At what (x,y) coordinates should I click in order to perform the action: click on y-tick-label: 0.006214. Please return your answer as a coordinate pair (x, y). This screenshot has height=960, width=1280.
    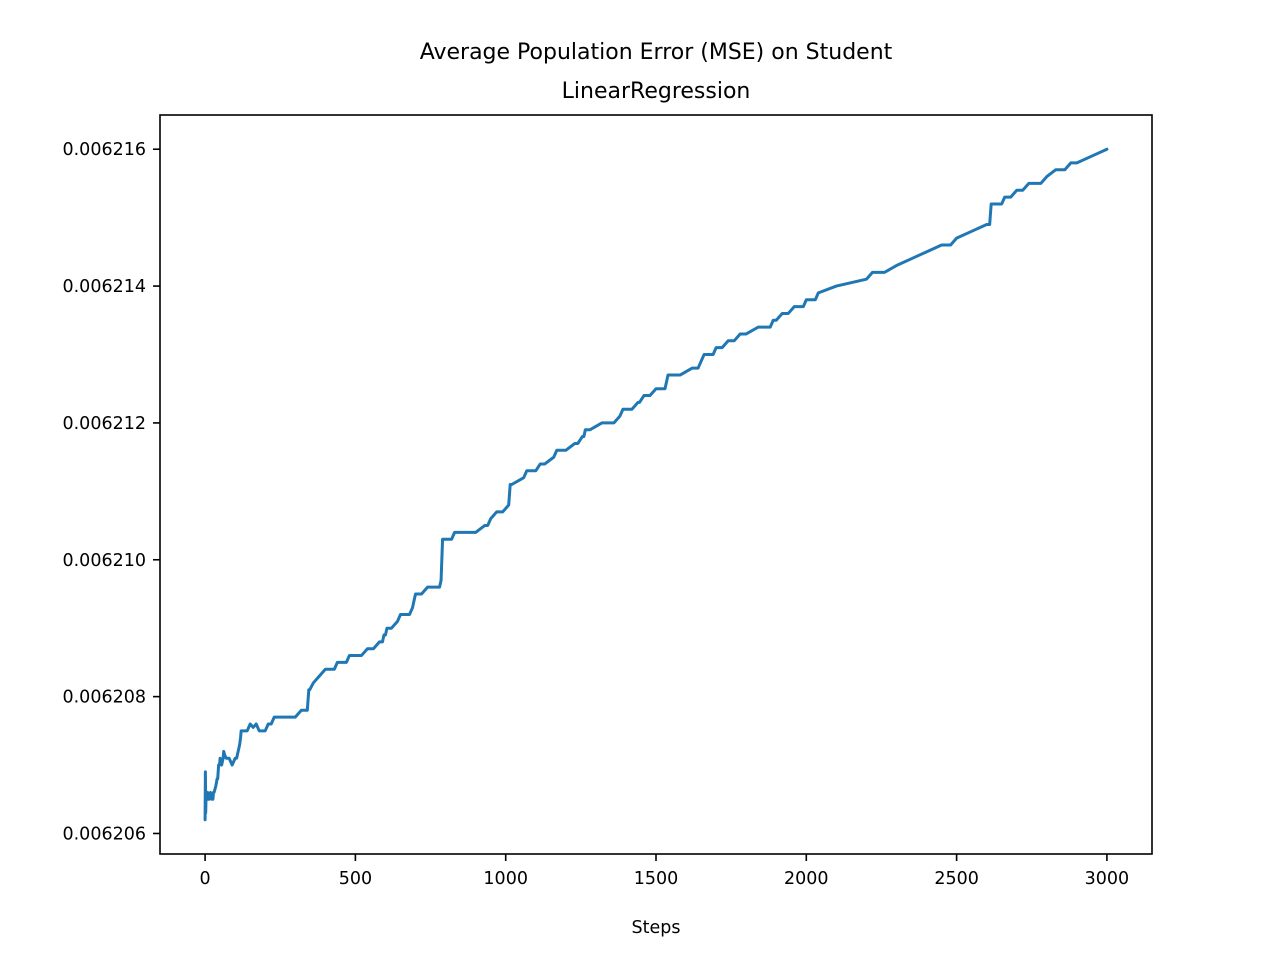
    Looking at the image, I should click on (104, 287).